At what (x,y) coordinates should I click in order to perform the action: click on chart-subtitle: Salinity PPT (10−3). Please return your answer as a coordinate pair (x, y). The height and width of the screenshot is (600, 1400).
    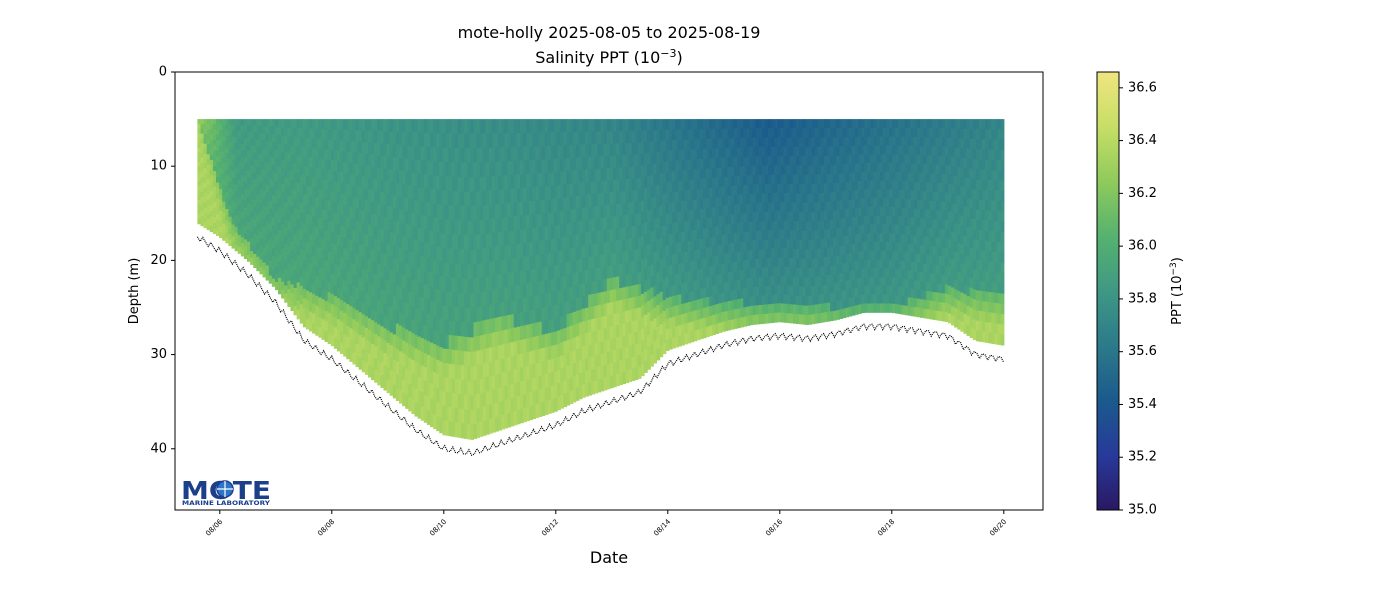
    Looking at the image, I should click on (609, 57).